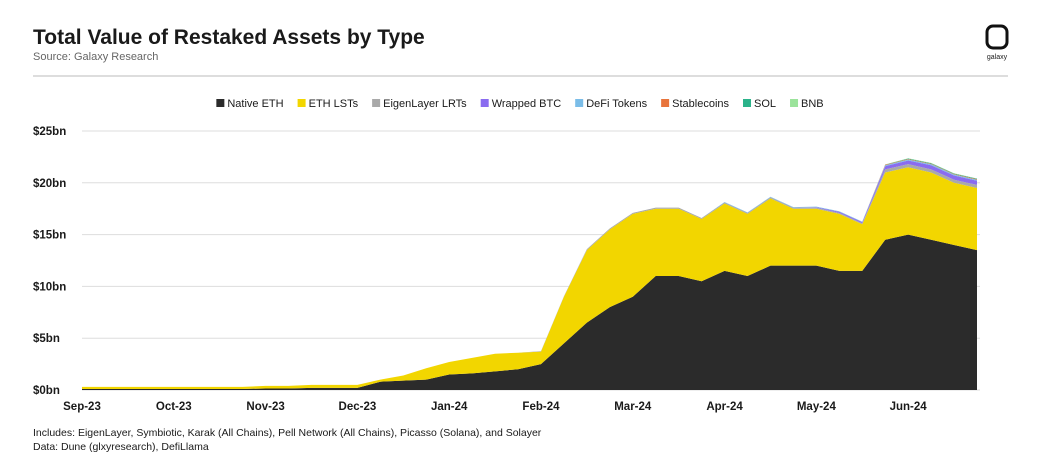  Describe the element at coordinates (49, 132) in the screenshot. I see `y-tick-label: $25bn` at that location.